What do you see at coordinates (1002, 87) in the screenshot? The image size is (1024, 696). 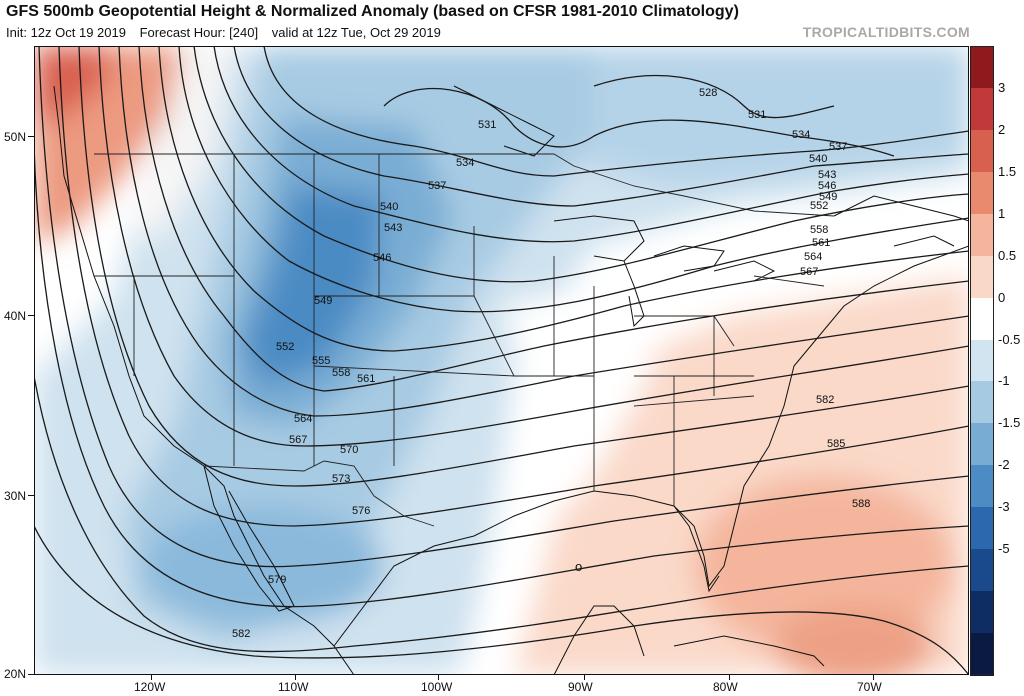 I see `colorbar-label: 3` at bounding box center [1002, 87].